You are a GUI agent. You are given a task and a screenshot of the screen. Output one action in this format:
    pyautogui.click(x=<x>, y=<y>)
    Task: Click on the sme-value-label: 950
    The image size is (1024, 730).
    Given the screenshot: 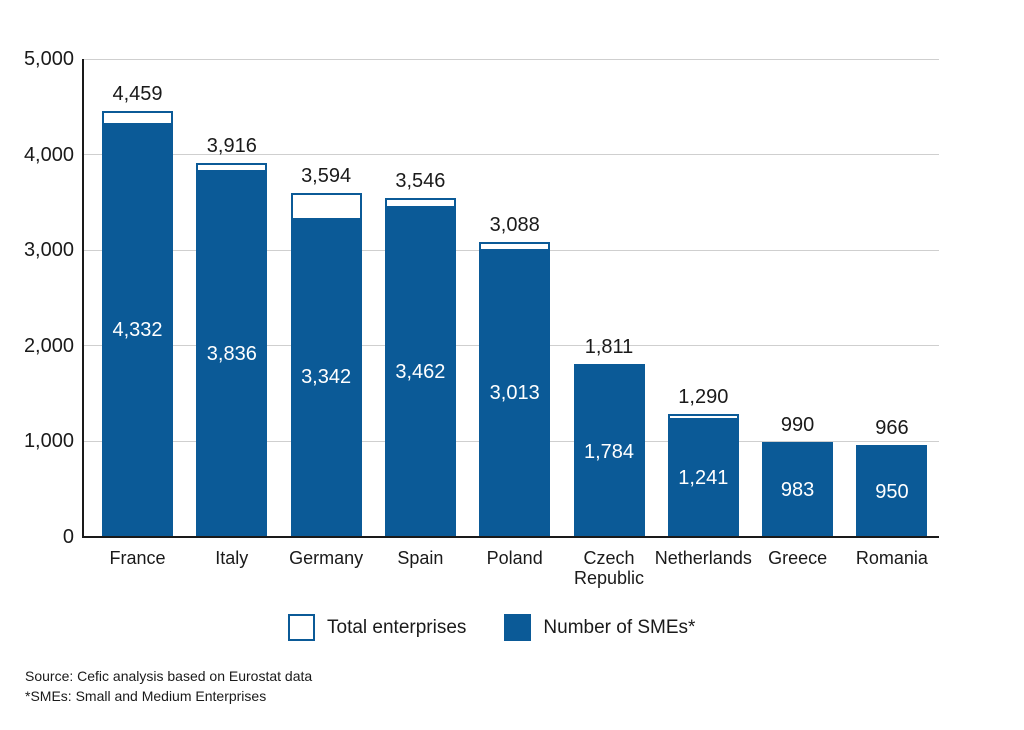 What is the action you would take?
    pyautogui.click(x=892, y=491)
    